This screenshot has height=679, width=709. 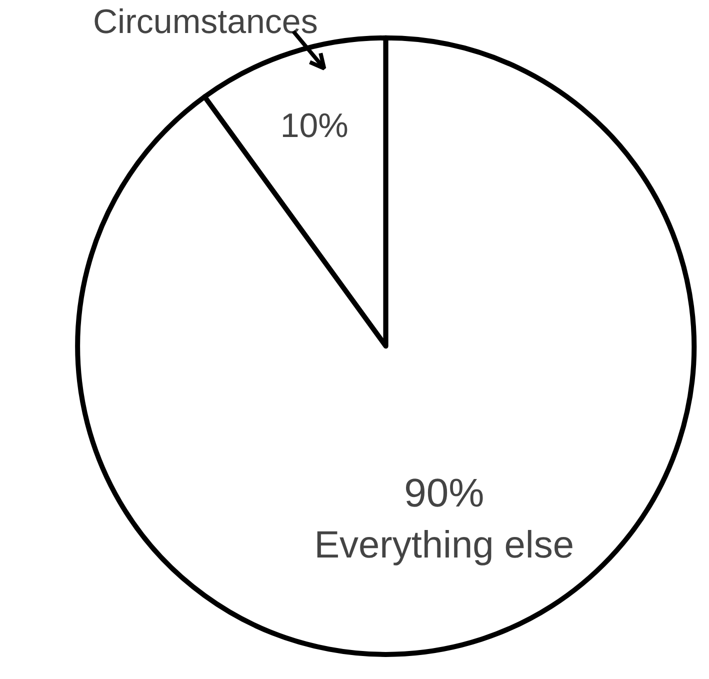 I want to click on slice-label: Everything else, so click(x=444, y=545).